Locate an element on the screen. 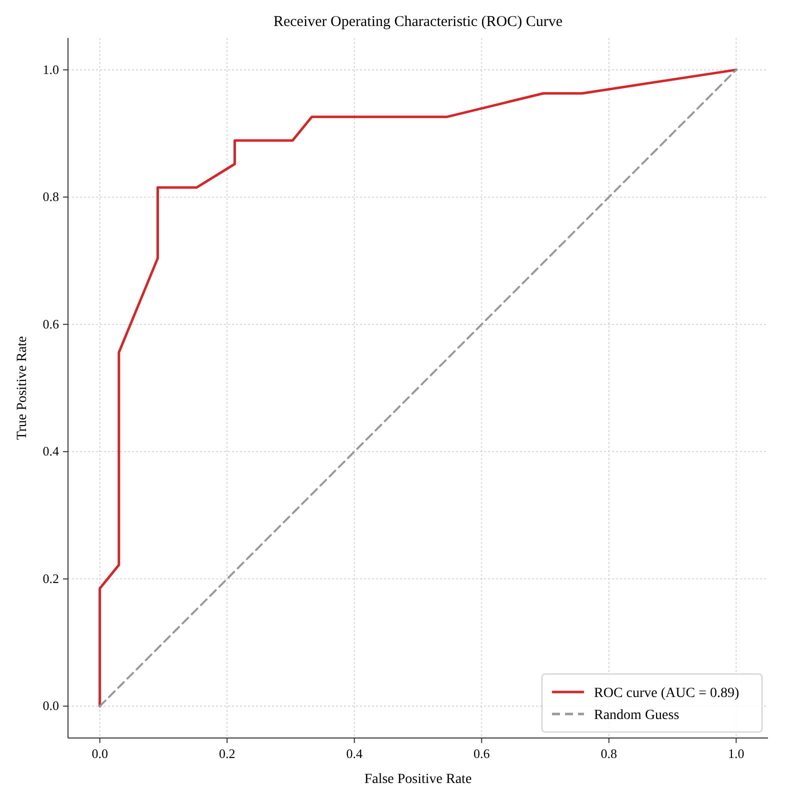 Image resolution: width=789 pixels, height=809 pixels. x-tick-label: 0.4 is located at coordinates (354, 753).